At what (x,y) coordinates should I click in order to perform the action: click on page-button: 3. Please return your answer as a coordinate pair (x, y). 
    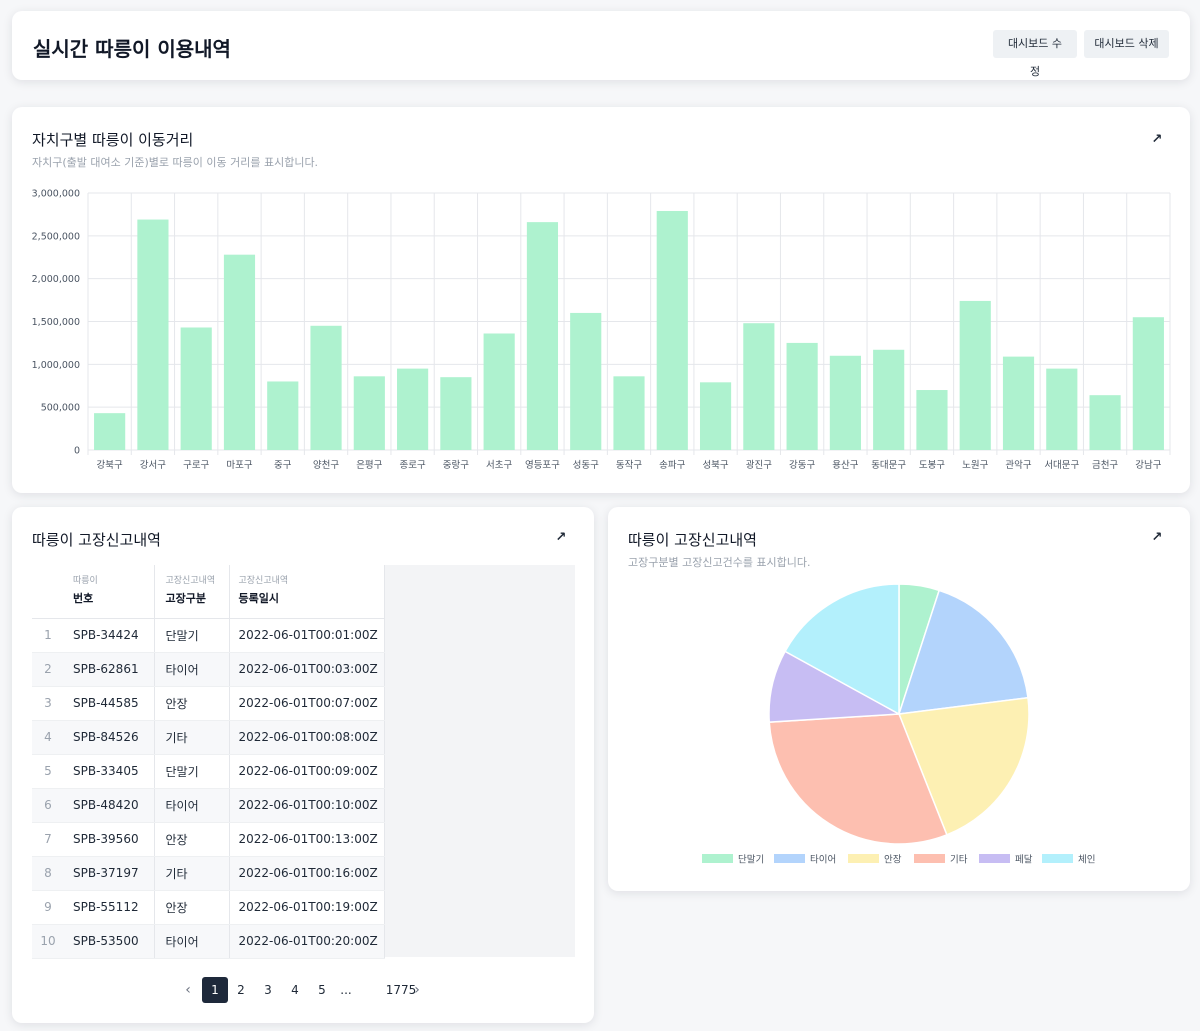
    Looking at the image, I should click on (268, 990).